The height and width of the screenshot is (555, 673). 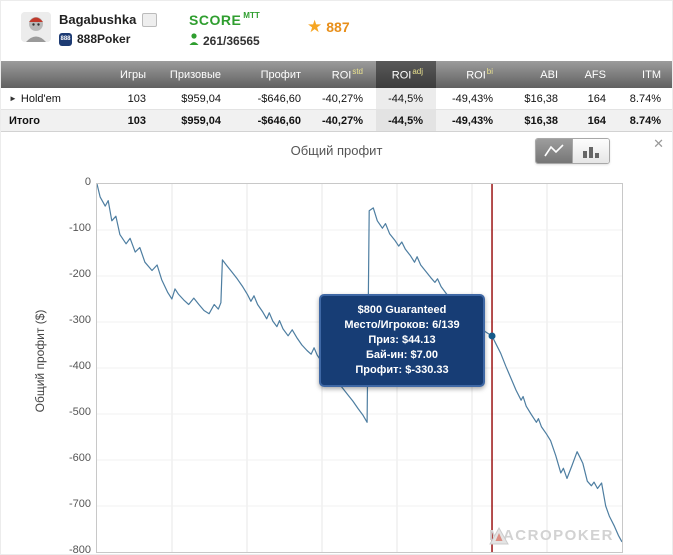 What do you see at coordinates (13, 98) in the screenshot?
I see `expand-row-icon: ►` at bounding box center [13, 98].